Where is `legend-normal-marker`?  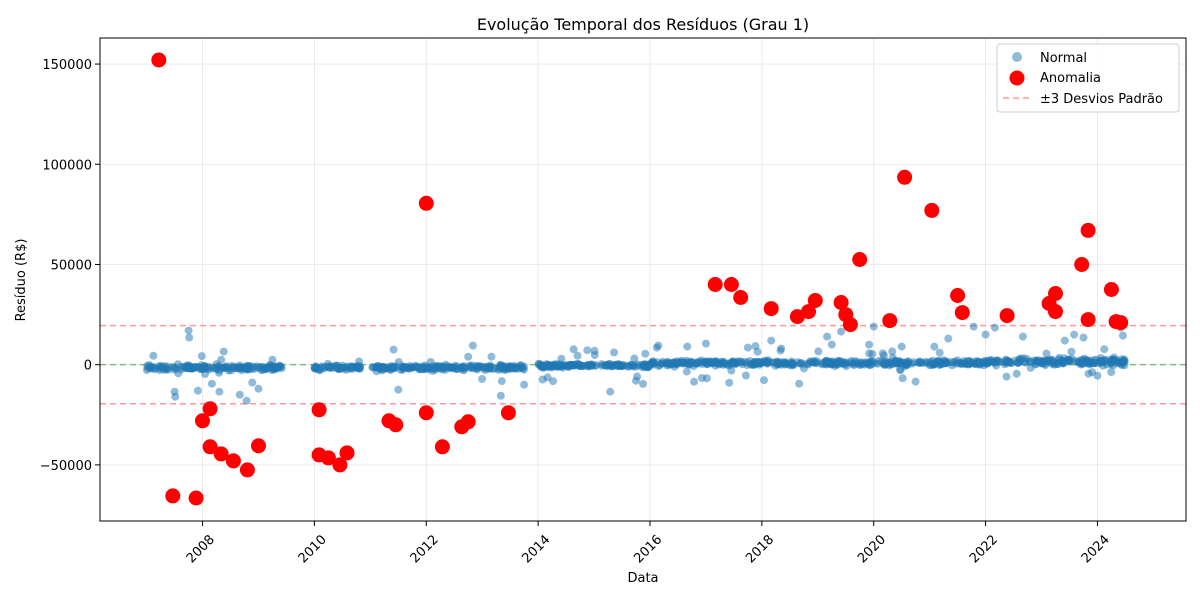 legend-normal-marker is located at coordinates (1017, 57).